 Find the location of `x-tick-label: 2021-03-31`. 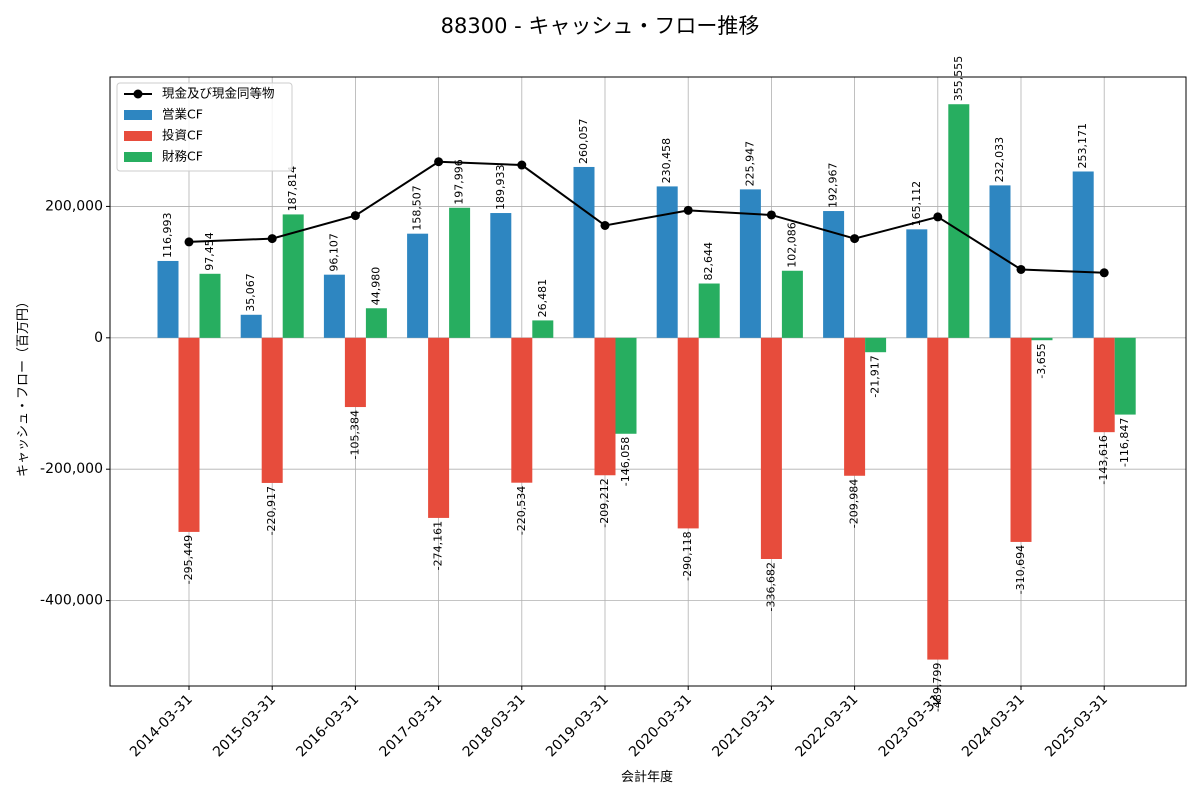

x-tick-label: 2021-03-31 is located at coordinates (743, 726).